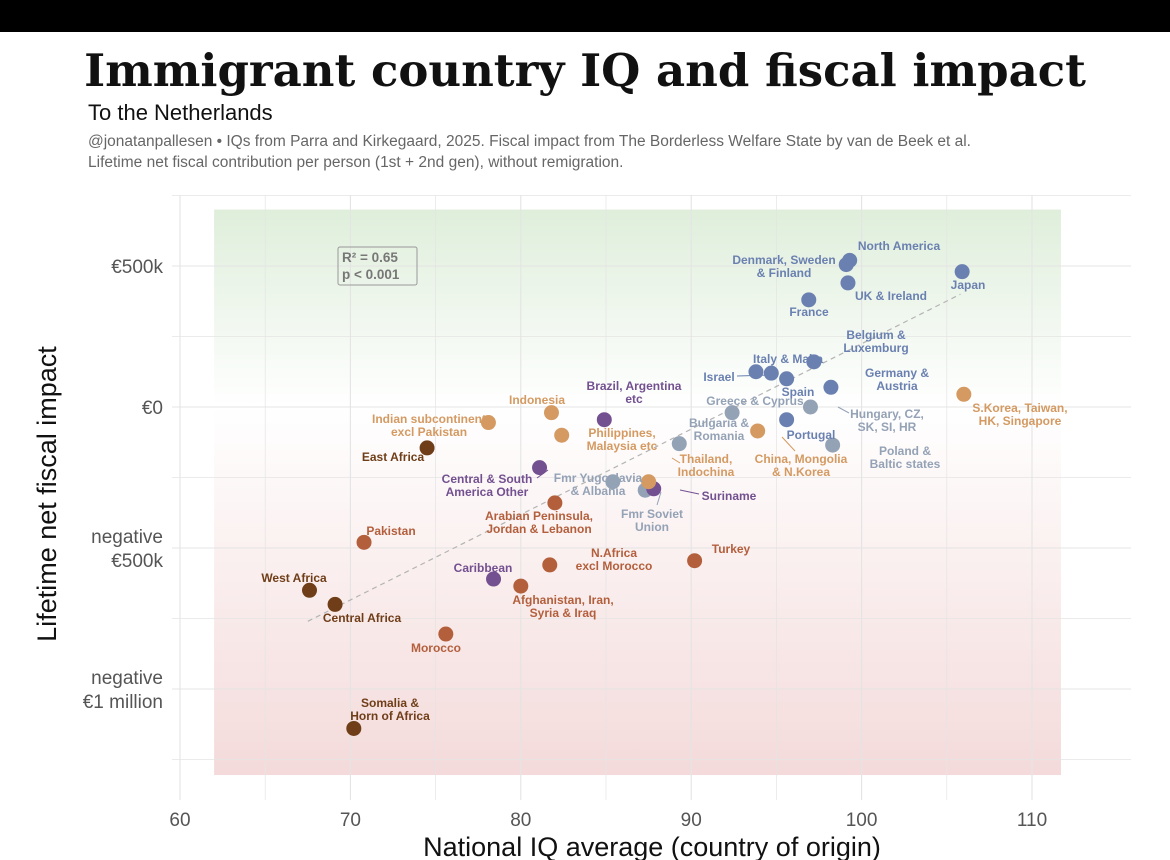 The image size is (1170, 860). I want to click on point-label: Arabian Peninsula, Jordan & Lebanon, so click(539, 522).